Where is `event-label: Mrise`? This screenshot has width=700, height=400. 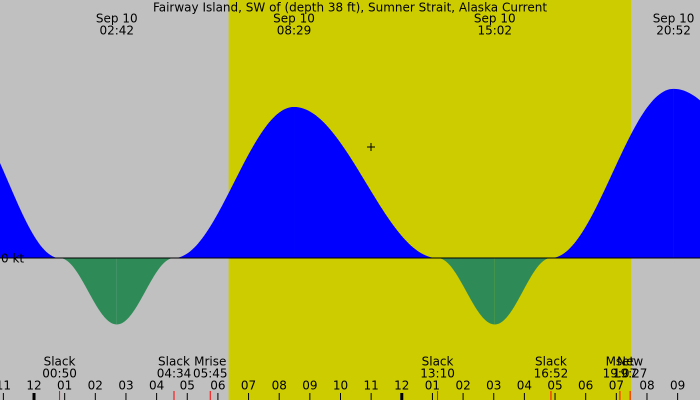 event-label: Mrise is located at coordinates (210, 362).